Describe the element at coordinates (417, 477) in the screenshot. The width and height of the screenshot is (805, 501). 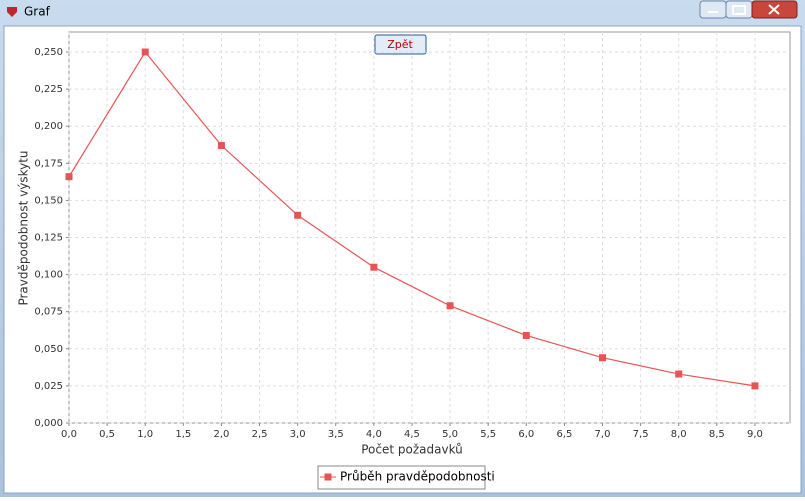
I see `legend-label: Průběh pravděpodobnosti` at that location.